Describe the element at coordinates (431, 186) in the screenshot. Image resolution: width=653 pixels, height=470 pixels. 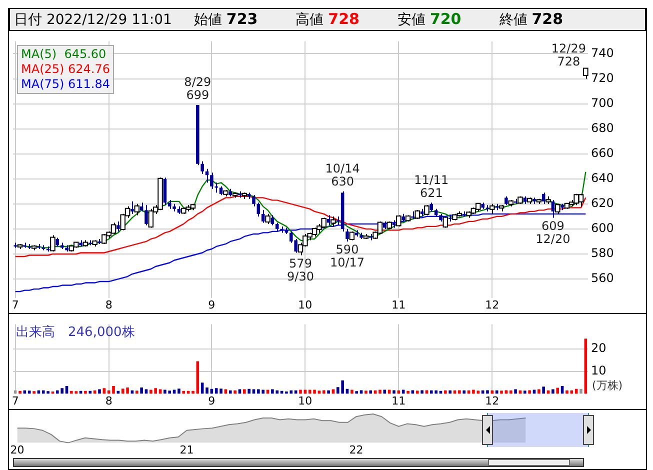
I see `annotation: 11/11 621` at that location.